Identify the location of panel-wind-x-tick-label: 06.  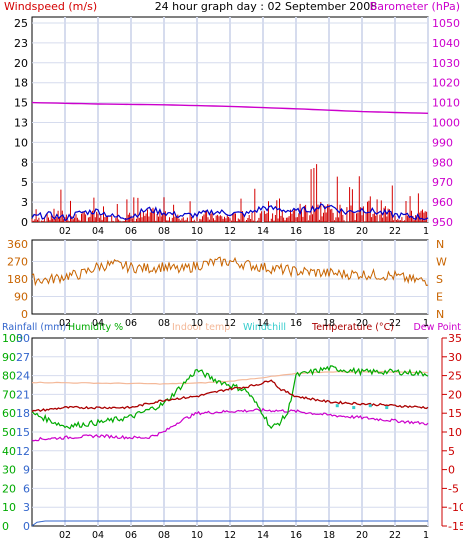
(131, 231).